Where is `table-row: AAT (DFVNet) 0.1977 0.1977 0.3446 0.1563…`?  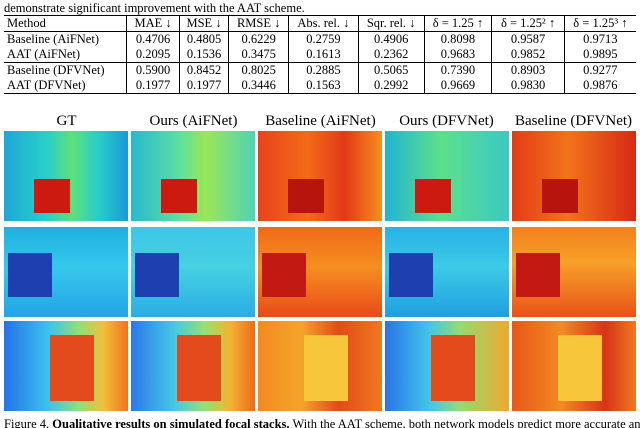
table-row: AAT (DFVNet) 0.1977 0.1977 0.3446 0.1563… is located at coordinates (320, 86).